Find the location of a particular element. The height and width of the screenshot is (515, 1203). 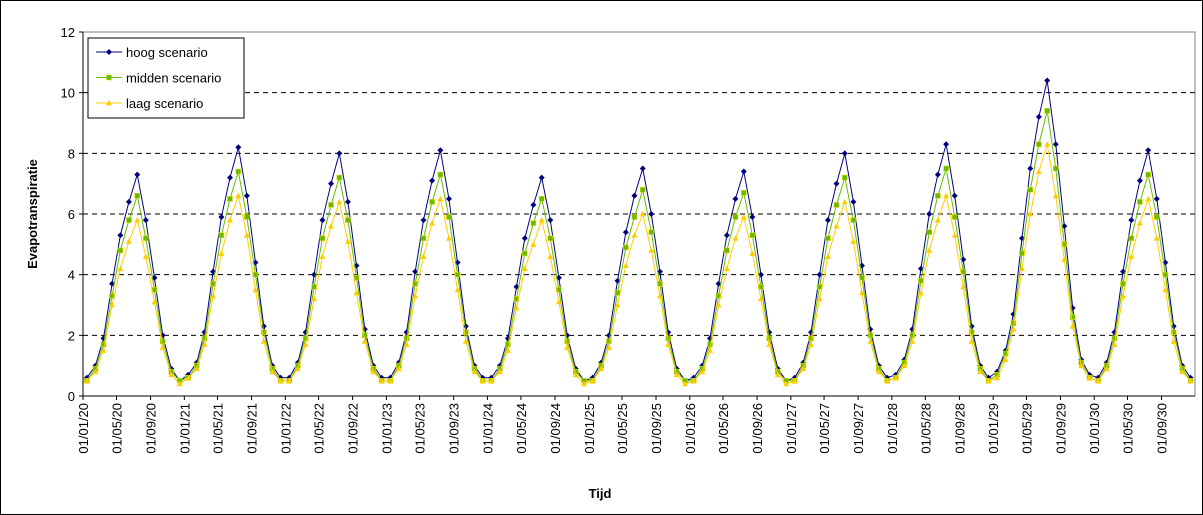

x-tick-label: 01/05/25 is located at coordinates (622, 428).